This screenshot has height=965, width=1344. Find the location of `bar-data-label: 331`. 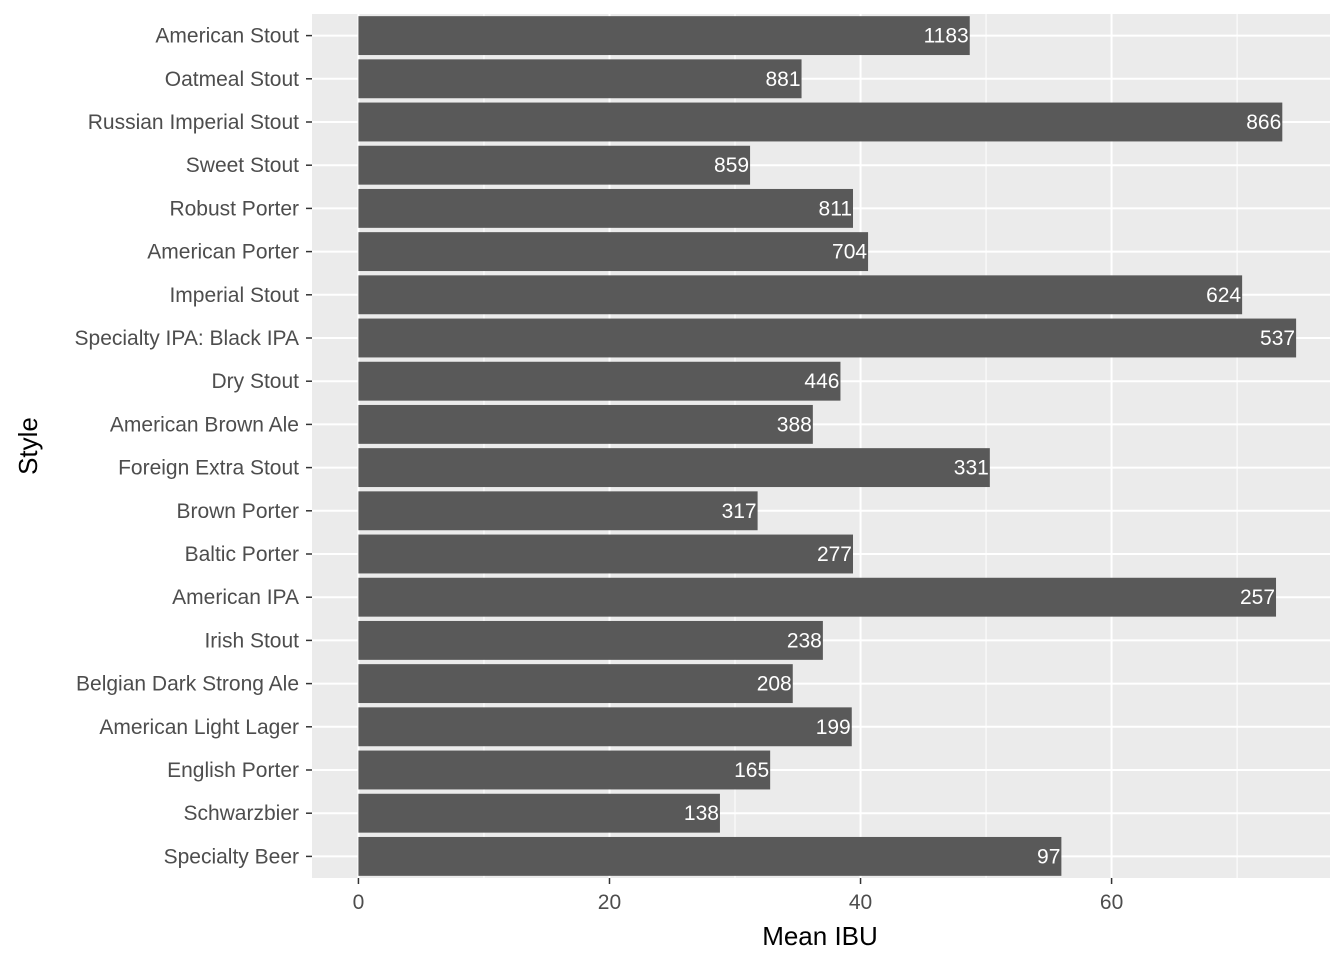

bar-data-label: 331 is located at coordinates (971, 468).